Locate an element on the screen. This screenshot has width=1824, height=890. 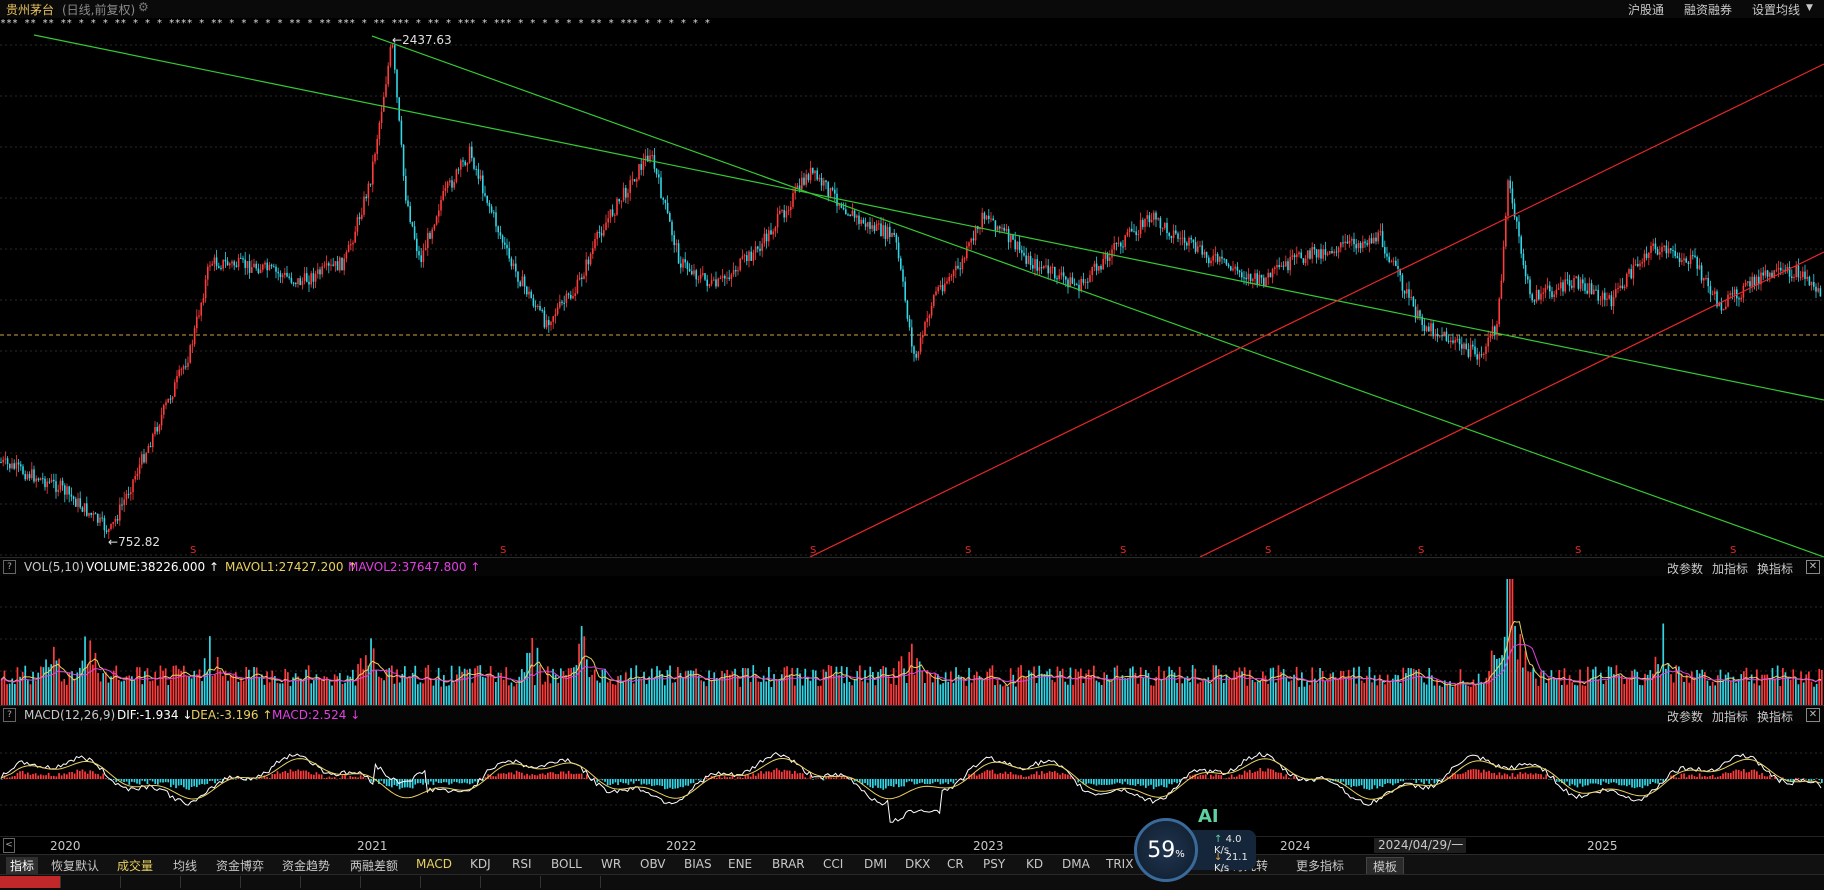
tab-wr: WR is located at coordinates (611, 864).